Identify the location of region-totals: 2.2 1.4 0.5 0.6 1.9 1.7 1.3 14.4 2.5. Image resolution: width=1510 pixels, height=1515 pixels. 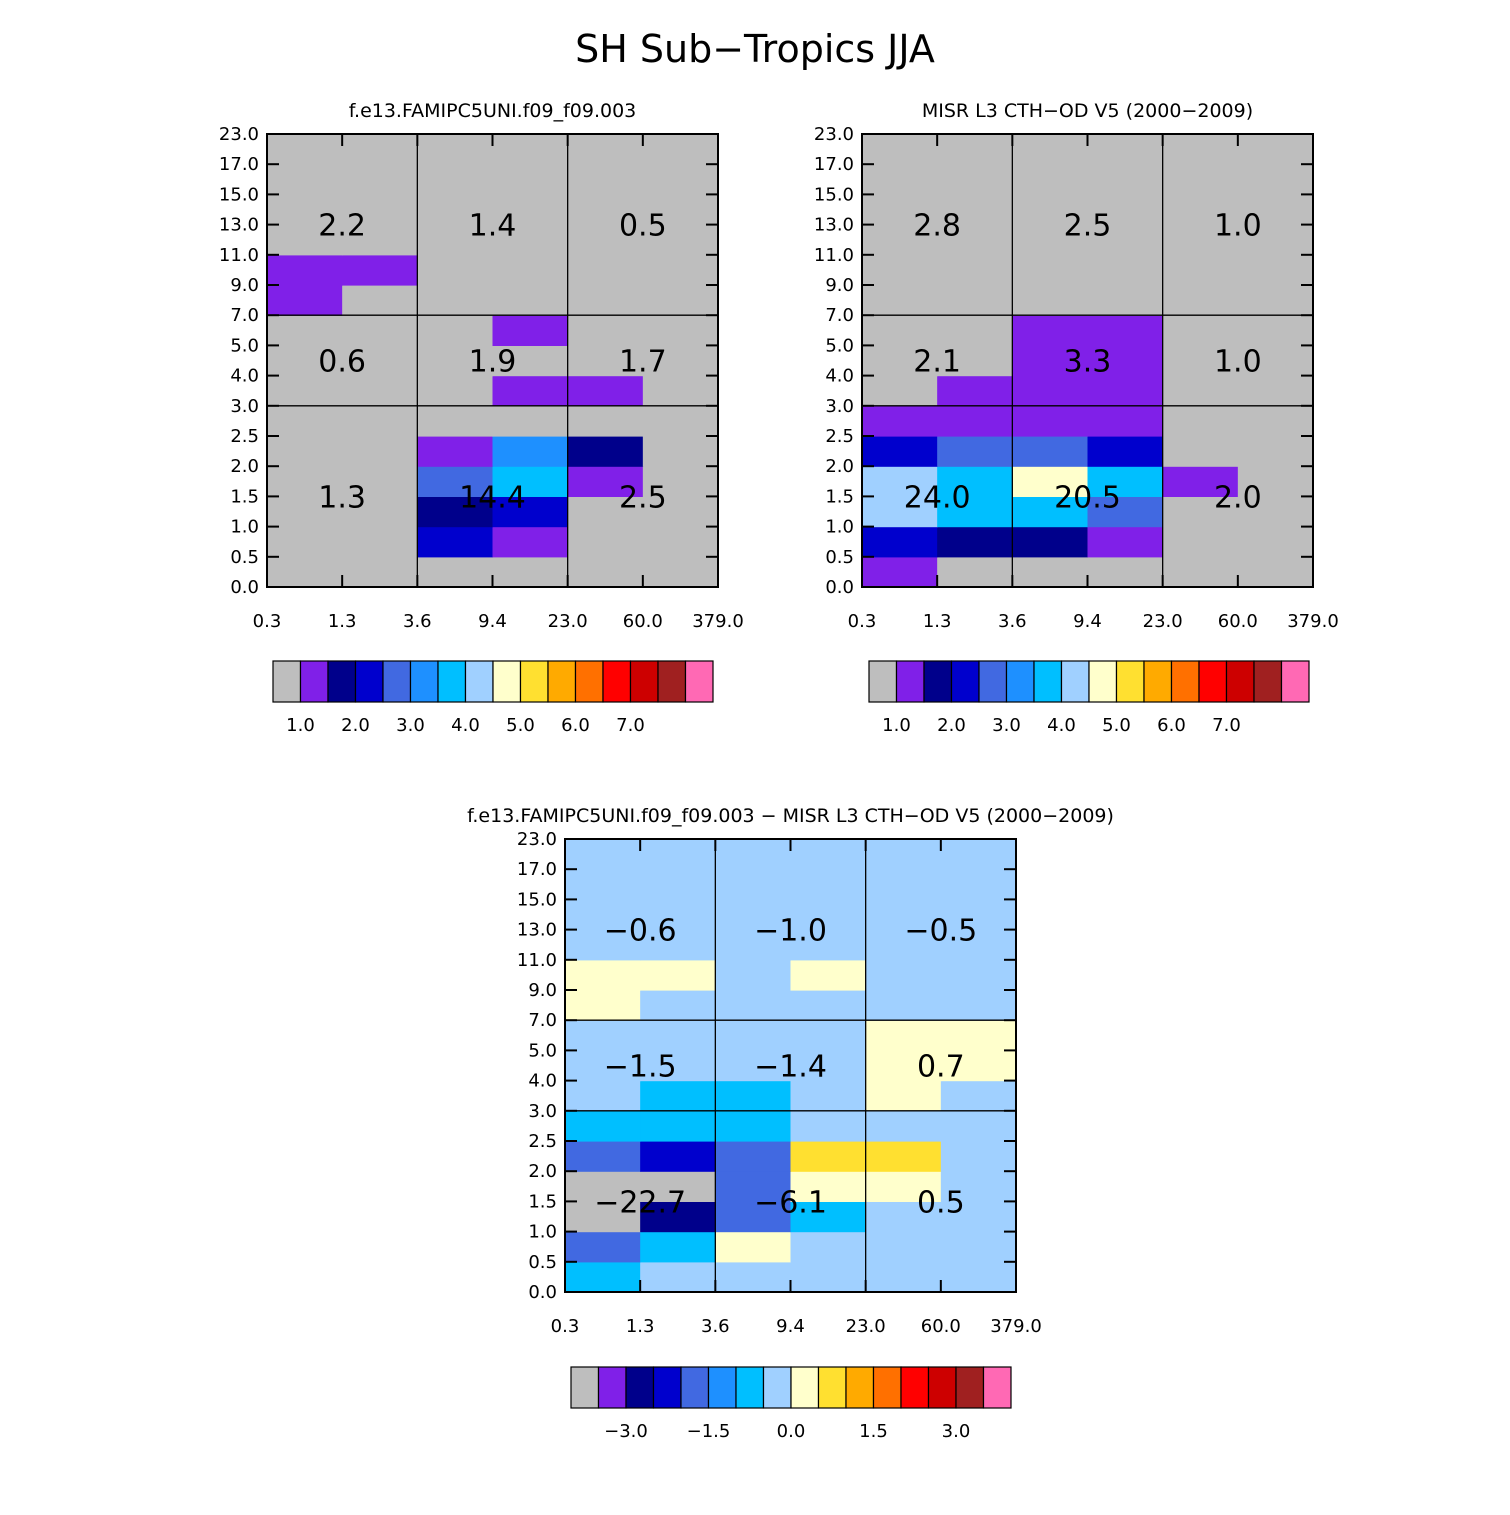
(492, 362).